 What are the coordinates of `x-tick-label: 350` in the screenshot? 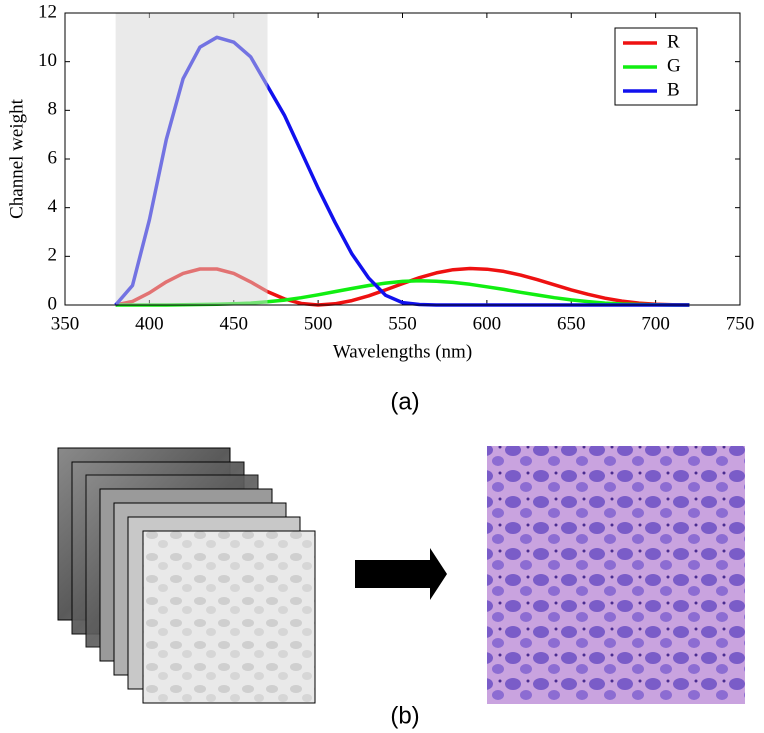 It's located at (65, 323).